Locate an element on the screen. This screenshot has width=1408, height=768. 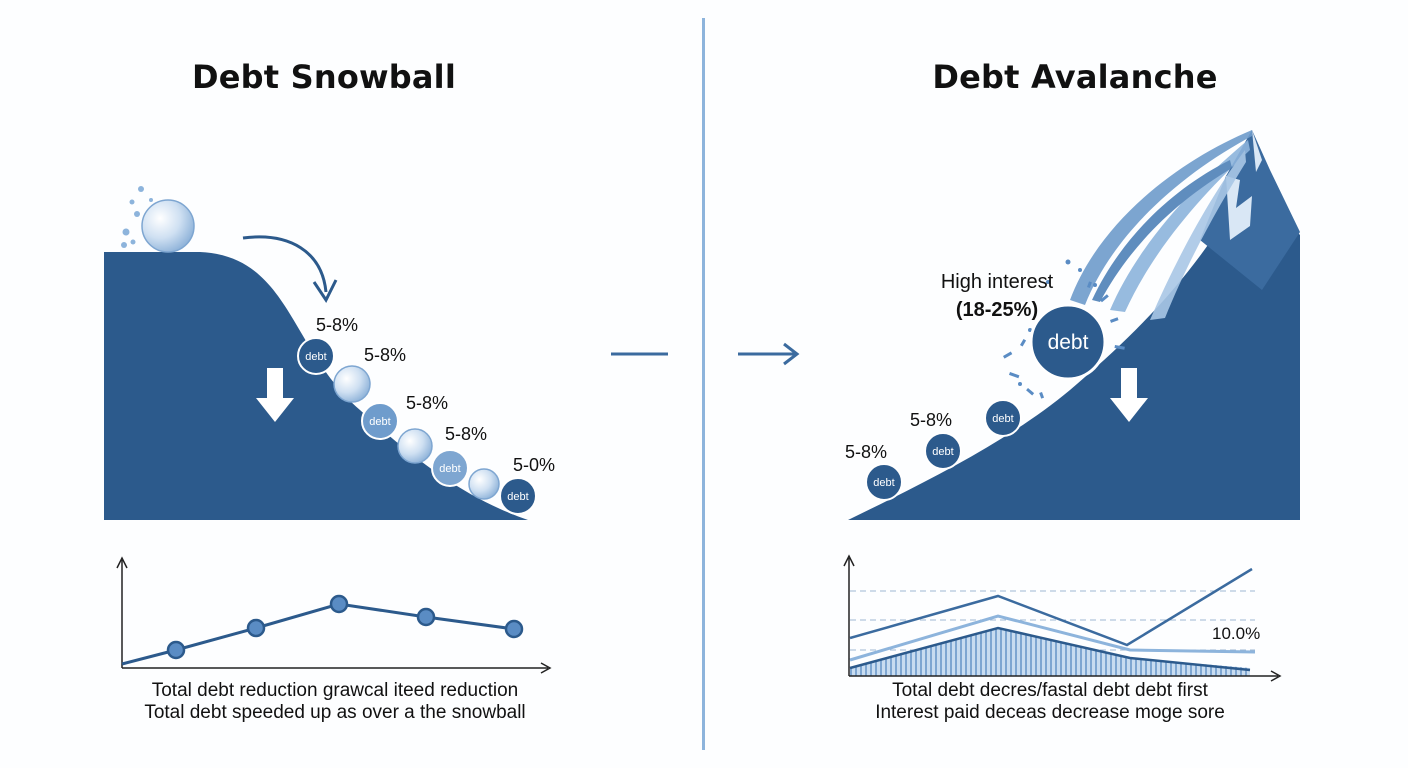
avalanche-title: Debt Avalanche is located at coordinates (1075, 77).